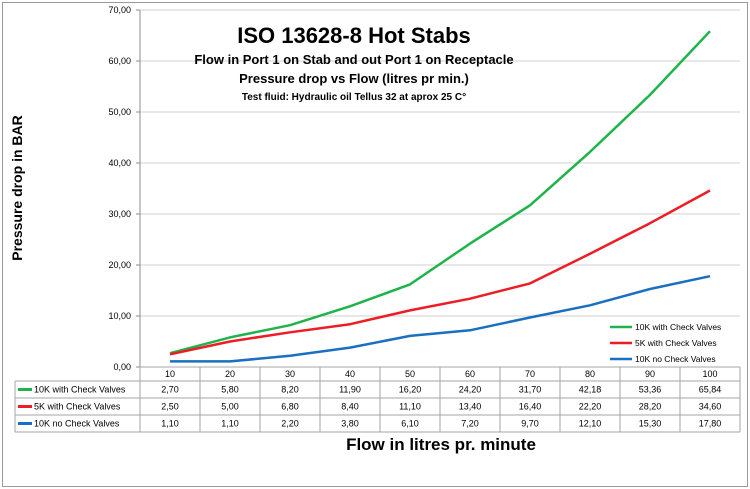 The width and height of the screenshot is (750, 489). I want to click on y-tick-label: 50,00, so click(119, 112).